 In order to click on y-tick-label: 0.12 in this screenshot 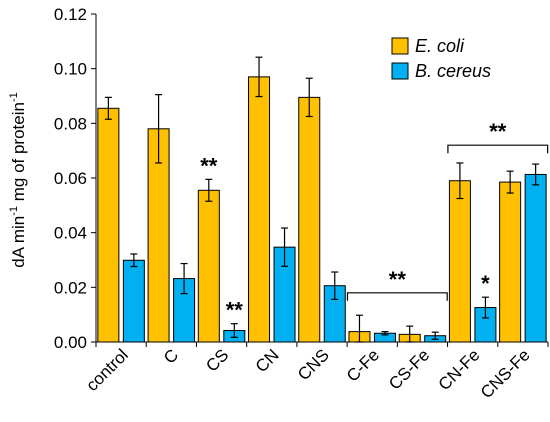, I will do `click(70, 14)`.